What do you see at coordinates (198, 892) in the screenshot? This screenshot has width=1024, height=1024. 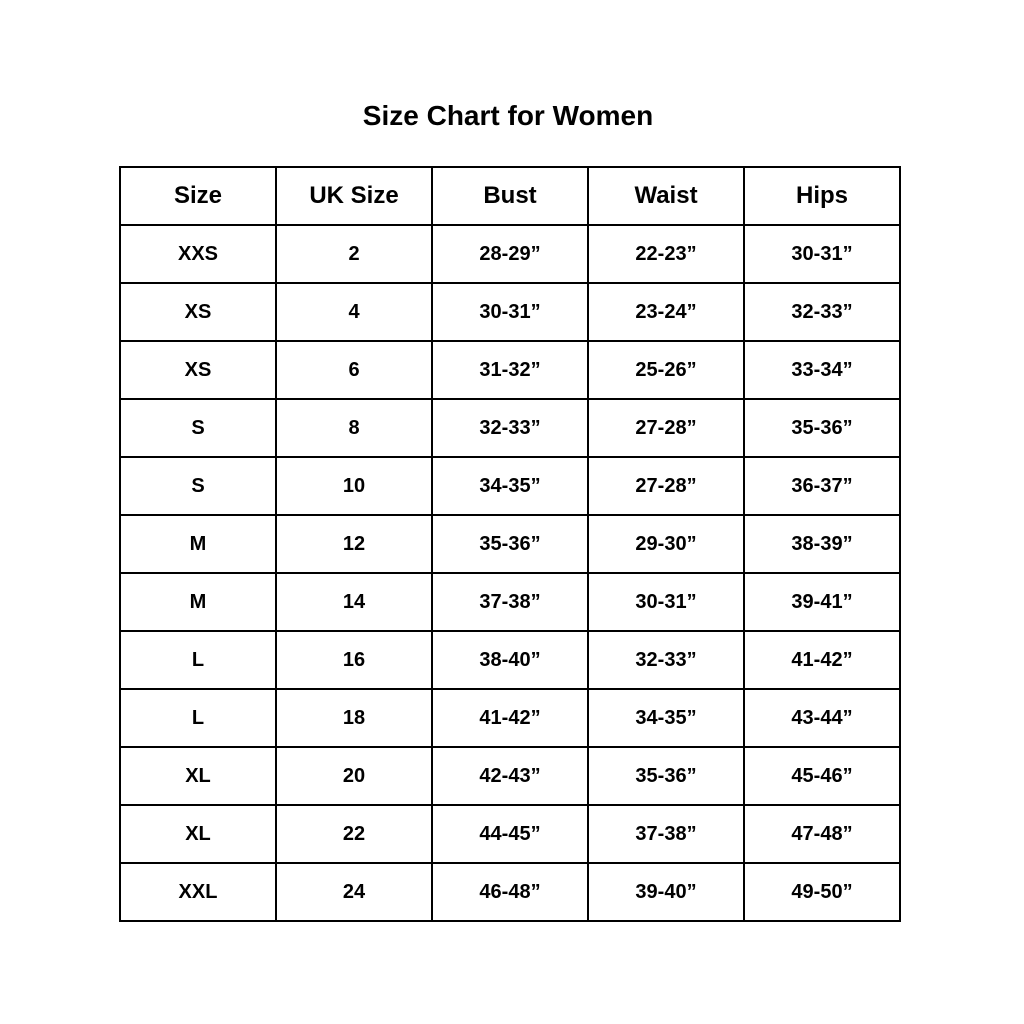 I see `table-cell: XXL` at bounding box center [198, 892].